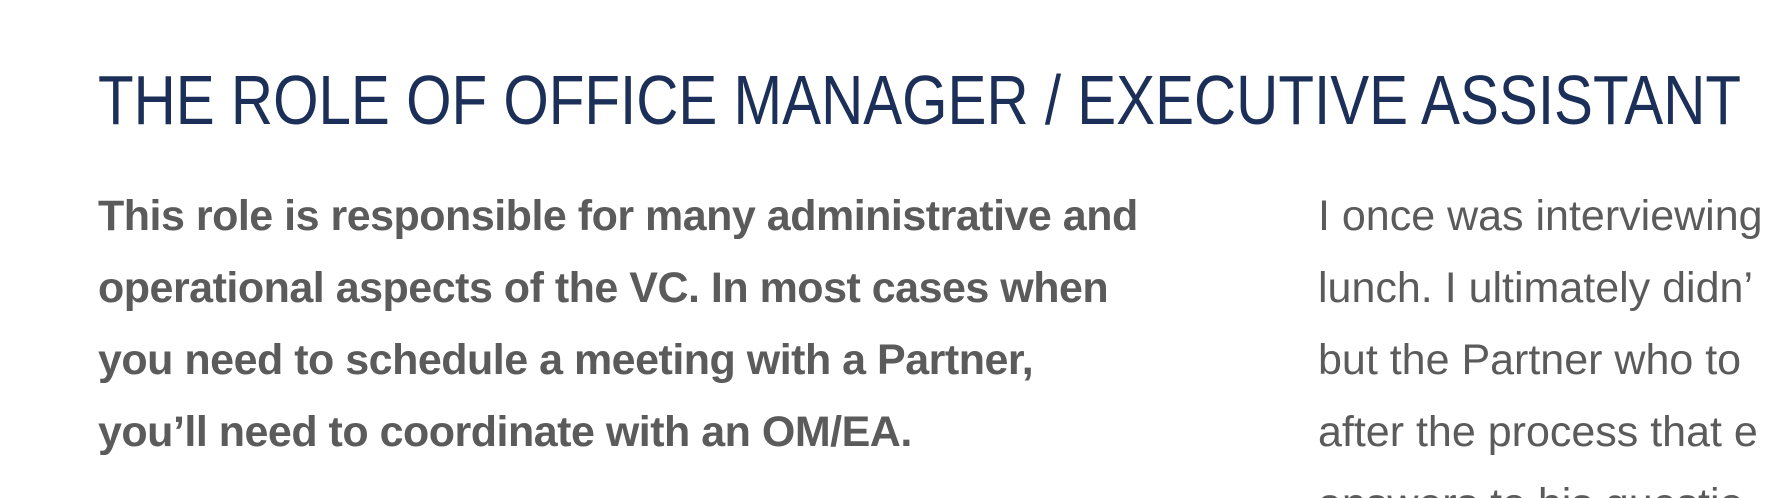  Describe the element at coordinates (1540, 216) in the screenshot. I see `text-line: I once was interviewing` at that location.